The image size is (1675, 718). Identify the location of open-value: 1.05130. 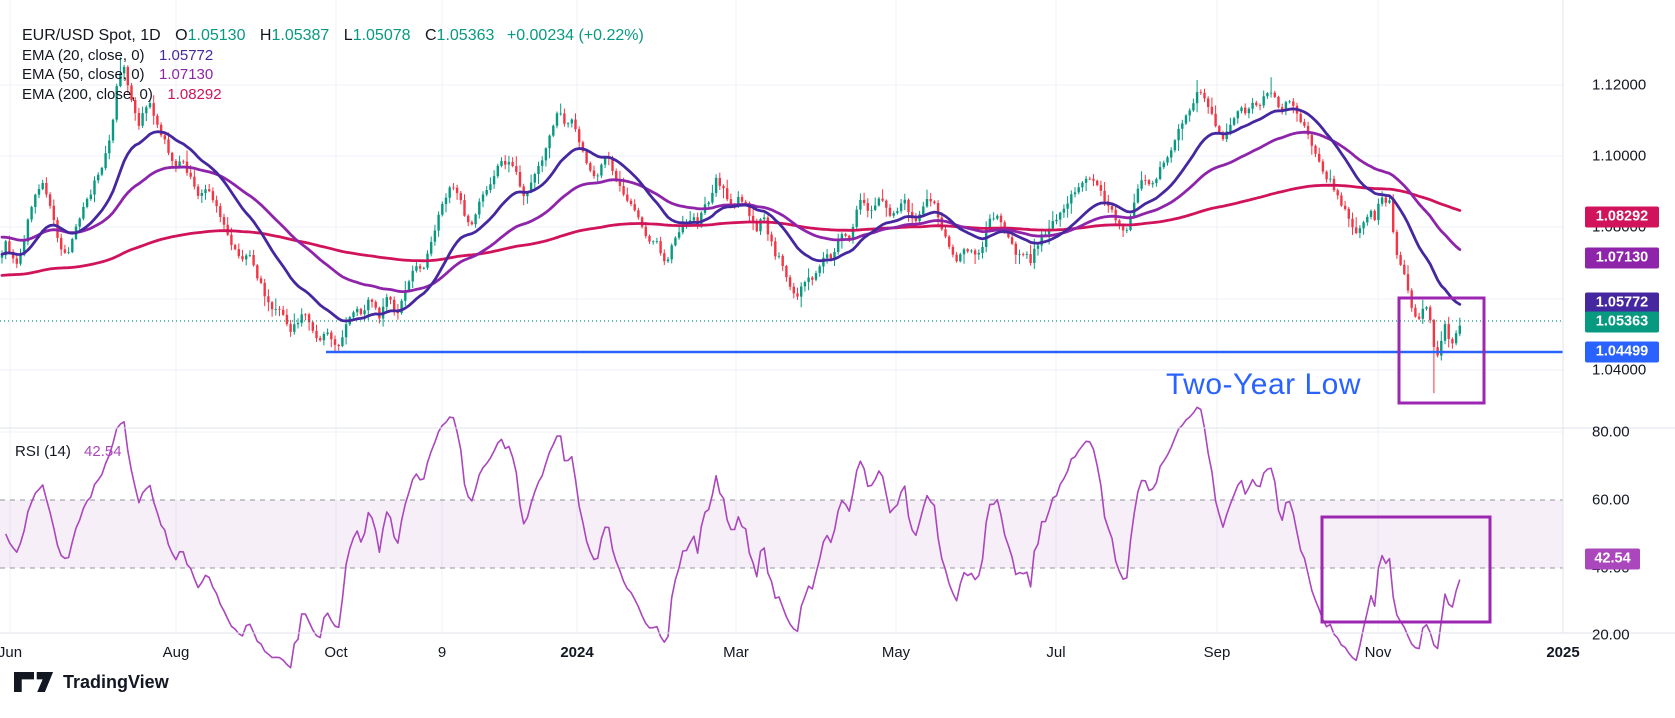
(216, 35).